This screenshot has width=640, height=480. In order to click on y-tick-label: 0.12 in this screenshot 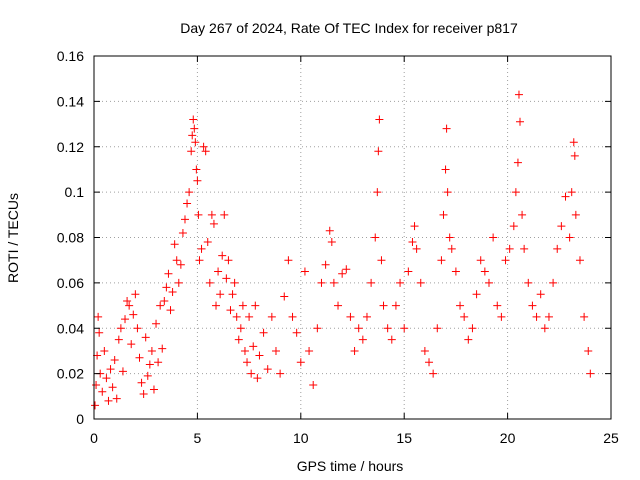, I will do `click(70, 147)`.